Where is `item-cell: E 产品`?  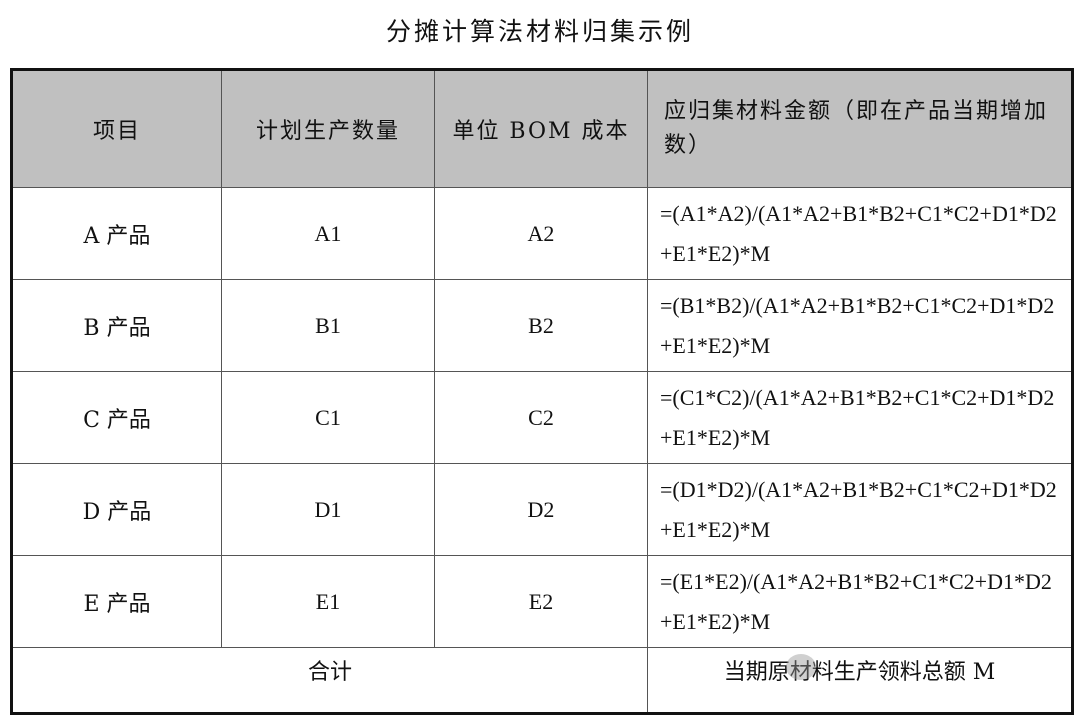
item-cell: E 产品 is located at coordinates (116, 601).